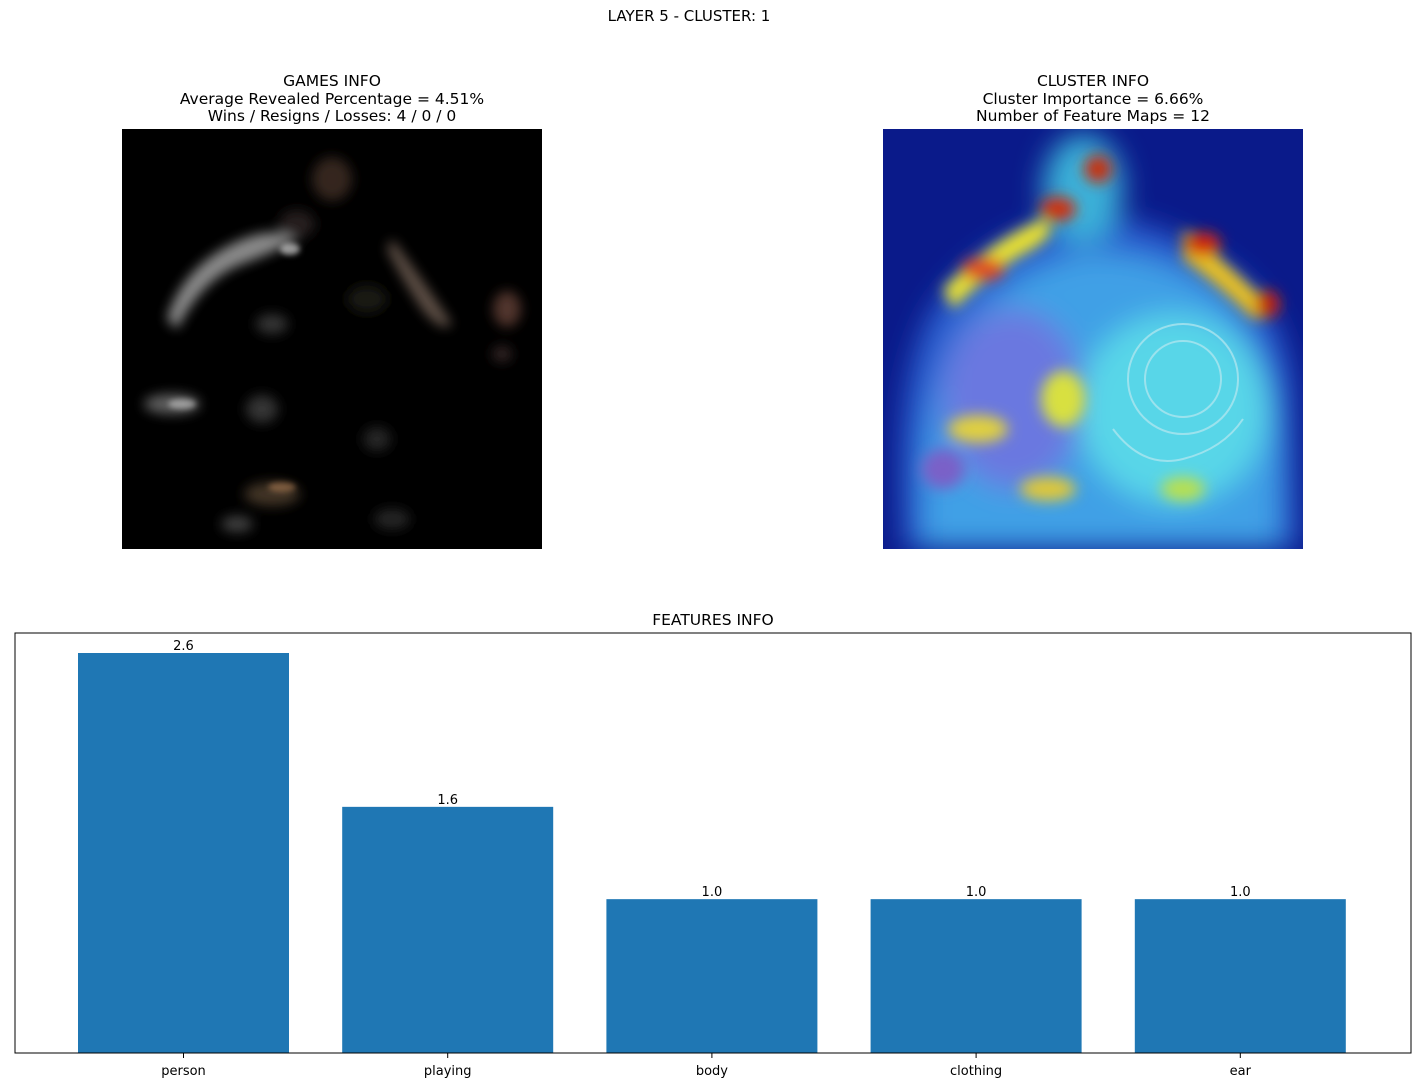  I want to click on bar-body, so click(712, 976).